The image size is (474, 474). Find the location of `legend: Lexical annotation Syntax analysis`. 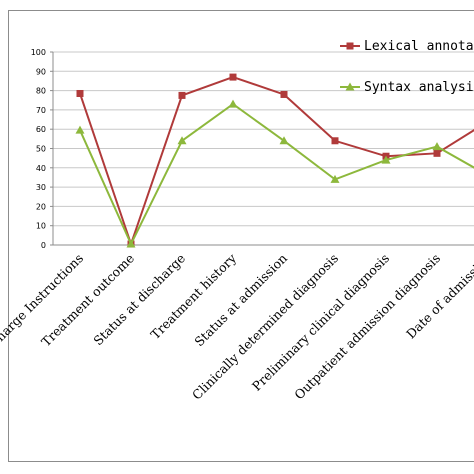

legend: Lexical annotation Syntax analysis is located at coordinates (407, 67).